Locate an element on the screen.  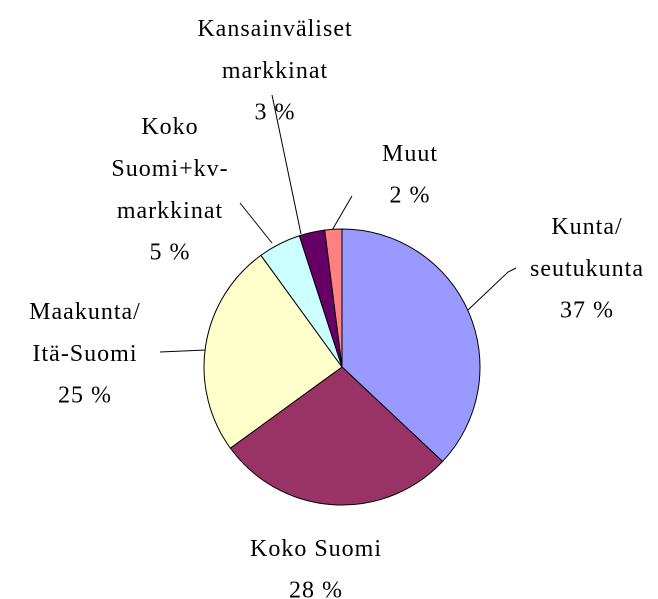
slice-label: Kansainväliset markkinat is located at coordinates (274, 50).